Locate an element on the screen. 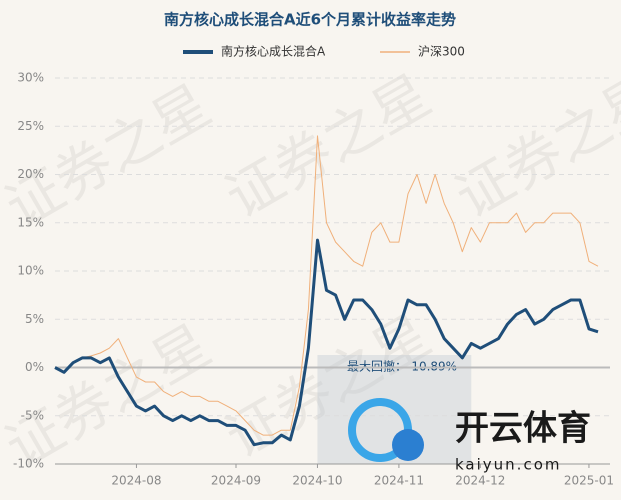 Image resolution: width=621 pixels, height=500 pixels. y-tick-label: 10% is located at coordinates (30, 271).